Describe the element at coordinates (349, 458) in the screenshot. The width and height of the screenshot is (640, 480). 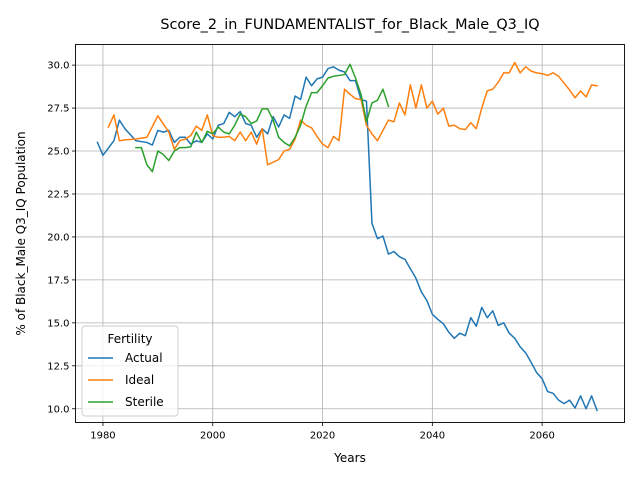
I see `x-axis-label: Years` at that location.